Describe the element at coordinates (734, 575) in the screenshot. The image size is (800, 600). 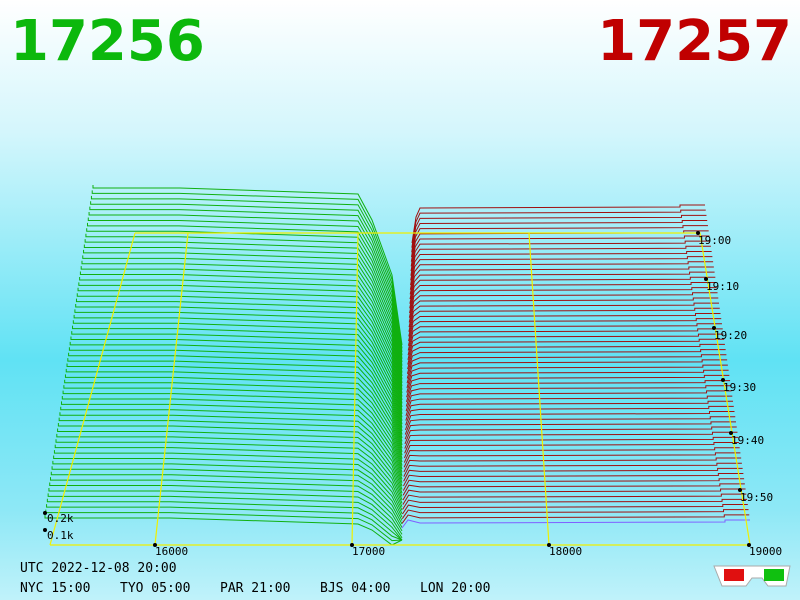
I see `red-lens` at that location.